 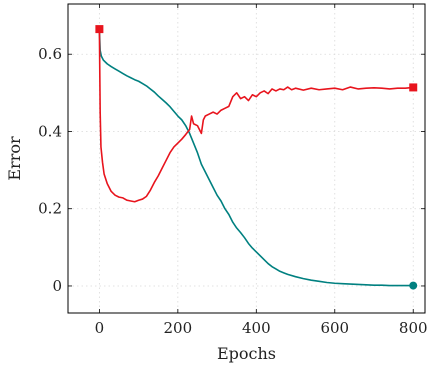 I want to click on x-tick-label: 600, so click(x=334, y=328).